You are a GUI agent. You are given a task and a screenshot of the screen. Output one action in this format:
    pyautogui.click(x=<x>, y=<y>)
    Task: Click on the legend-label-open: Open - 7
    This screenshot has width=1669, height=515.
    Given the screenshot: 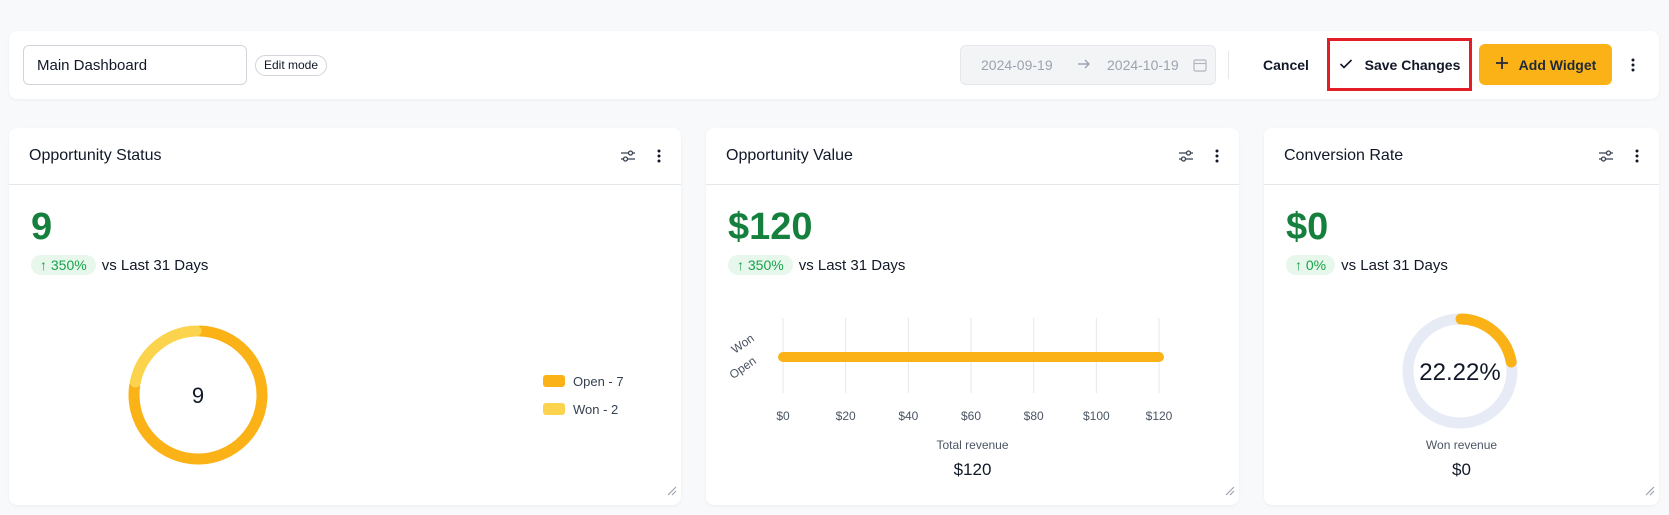 What is the action you would take?
    pyautogui.click(x=598, y=381)
    